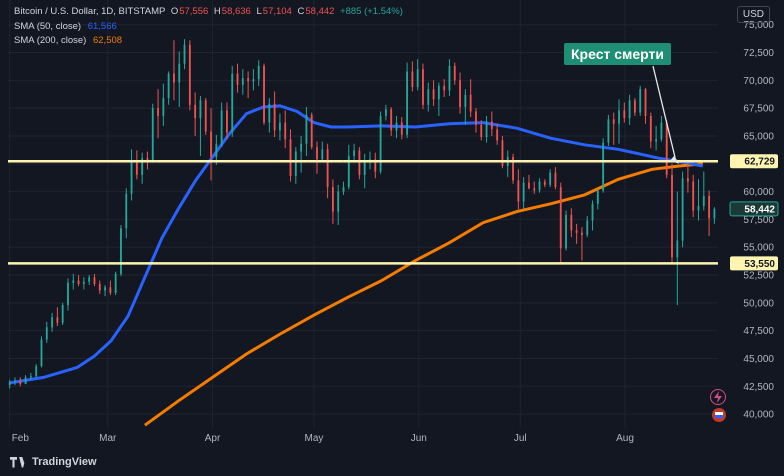 The image size is (784, 476). I want to click on price-tick-label: 52,500, so click(758, 276).